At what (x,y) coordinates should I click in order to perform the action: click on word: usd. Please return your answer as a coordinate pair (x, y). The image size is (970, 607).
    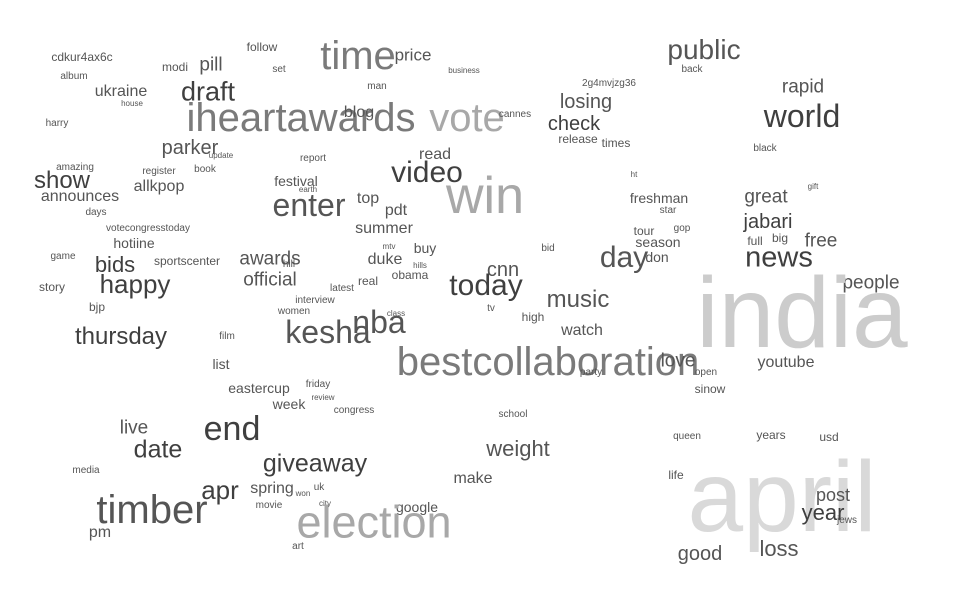
    Looking at the image, I should click on (829, 437).